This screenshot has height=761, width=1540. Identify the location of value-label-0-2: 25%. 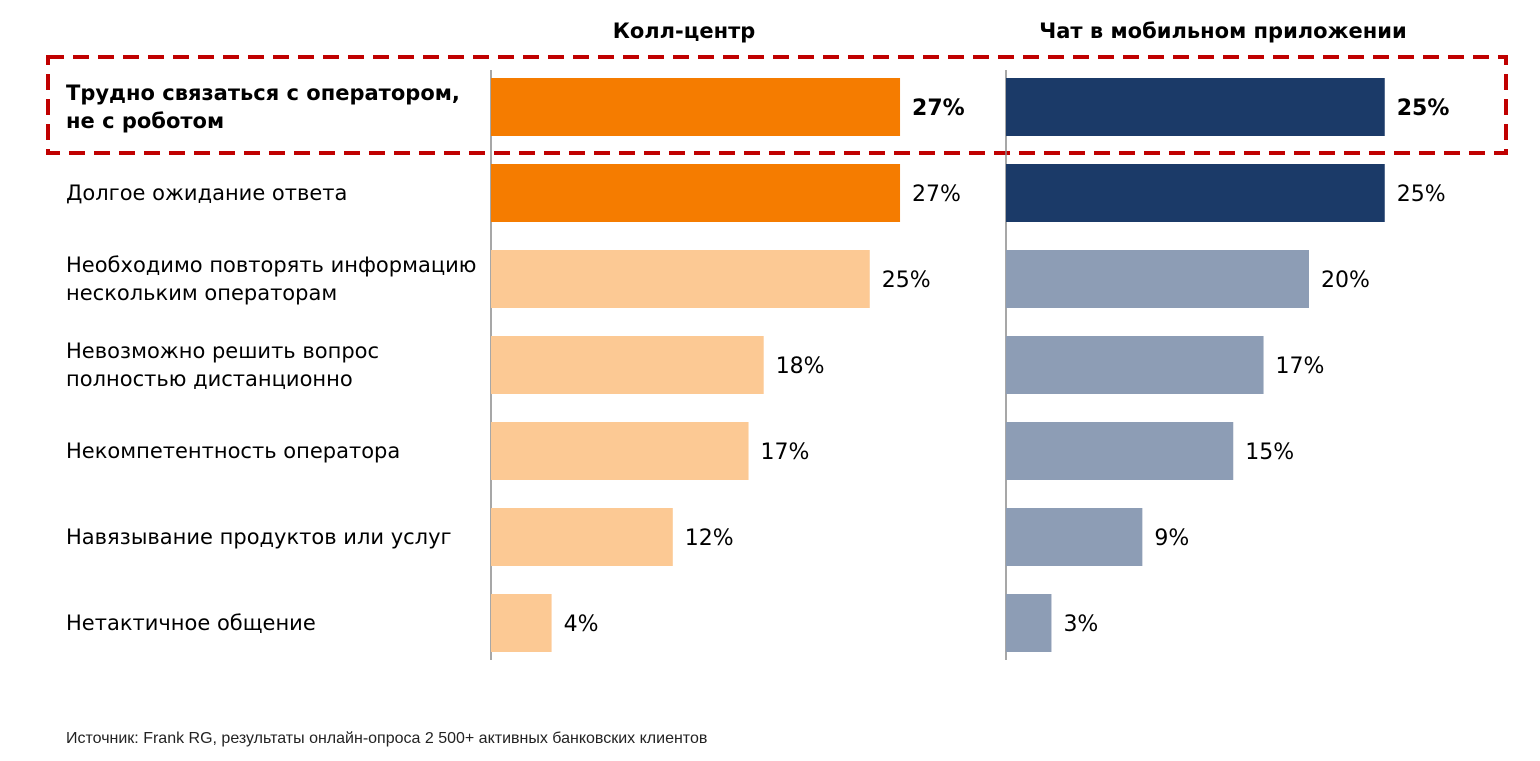
(906, 280).